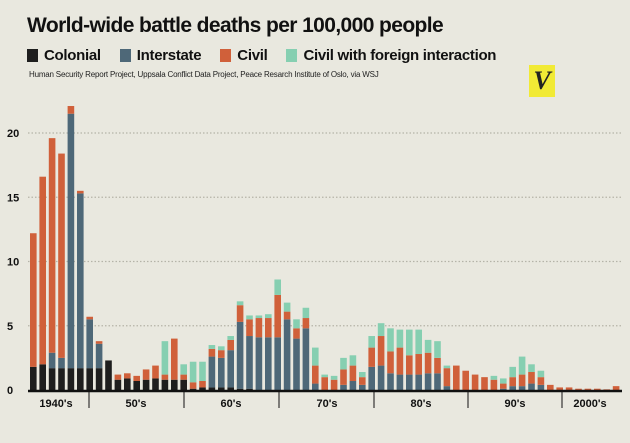 The width and height of the screenshot is (630, 443). I want to click on legend-label: Civil with foreign interaction, so click(400, 55).